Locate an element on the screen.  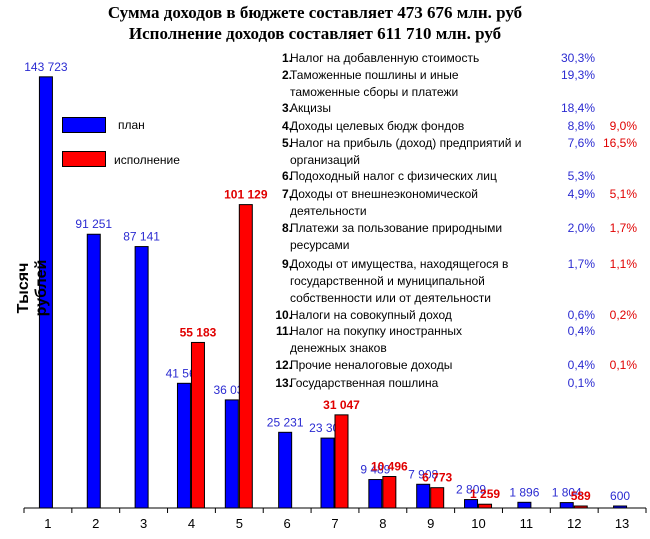
table-row-number: 11. is located at coordinates (283, 331).